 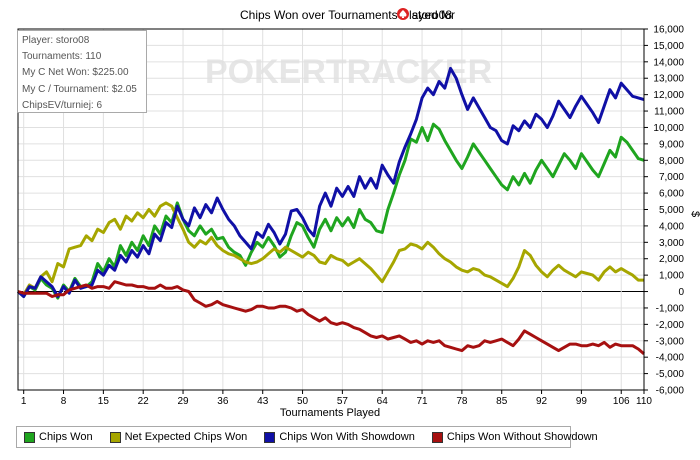 I want to click on y-tick-label: 12,000, so click(x=668, y=95).